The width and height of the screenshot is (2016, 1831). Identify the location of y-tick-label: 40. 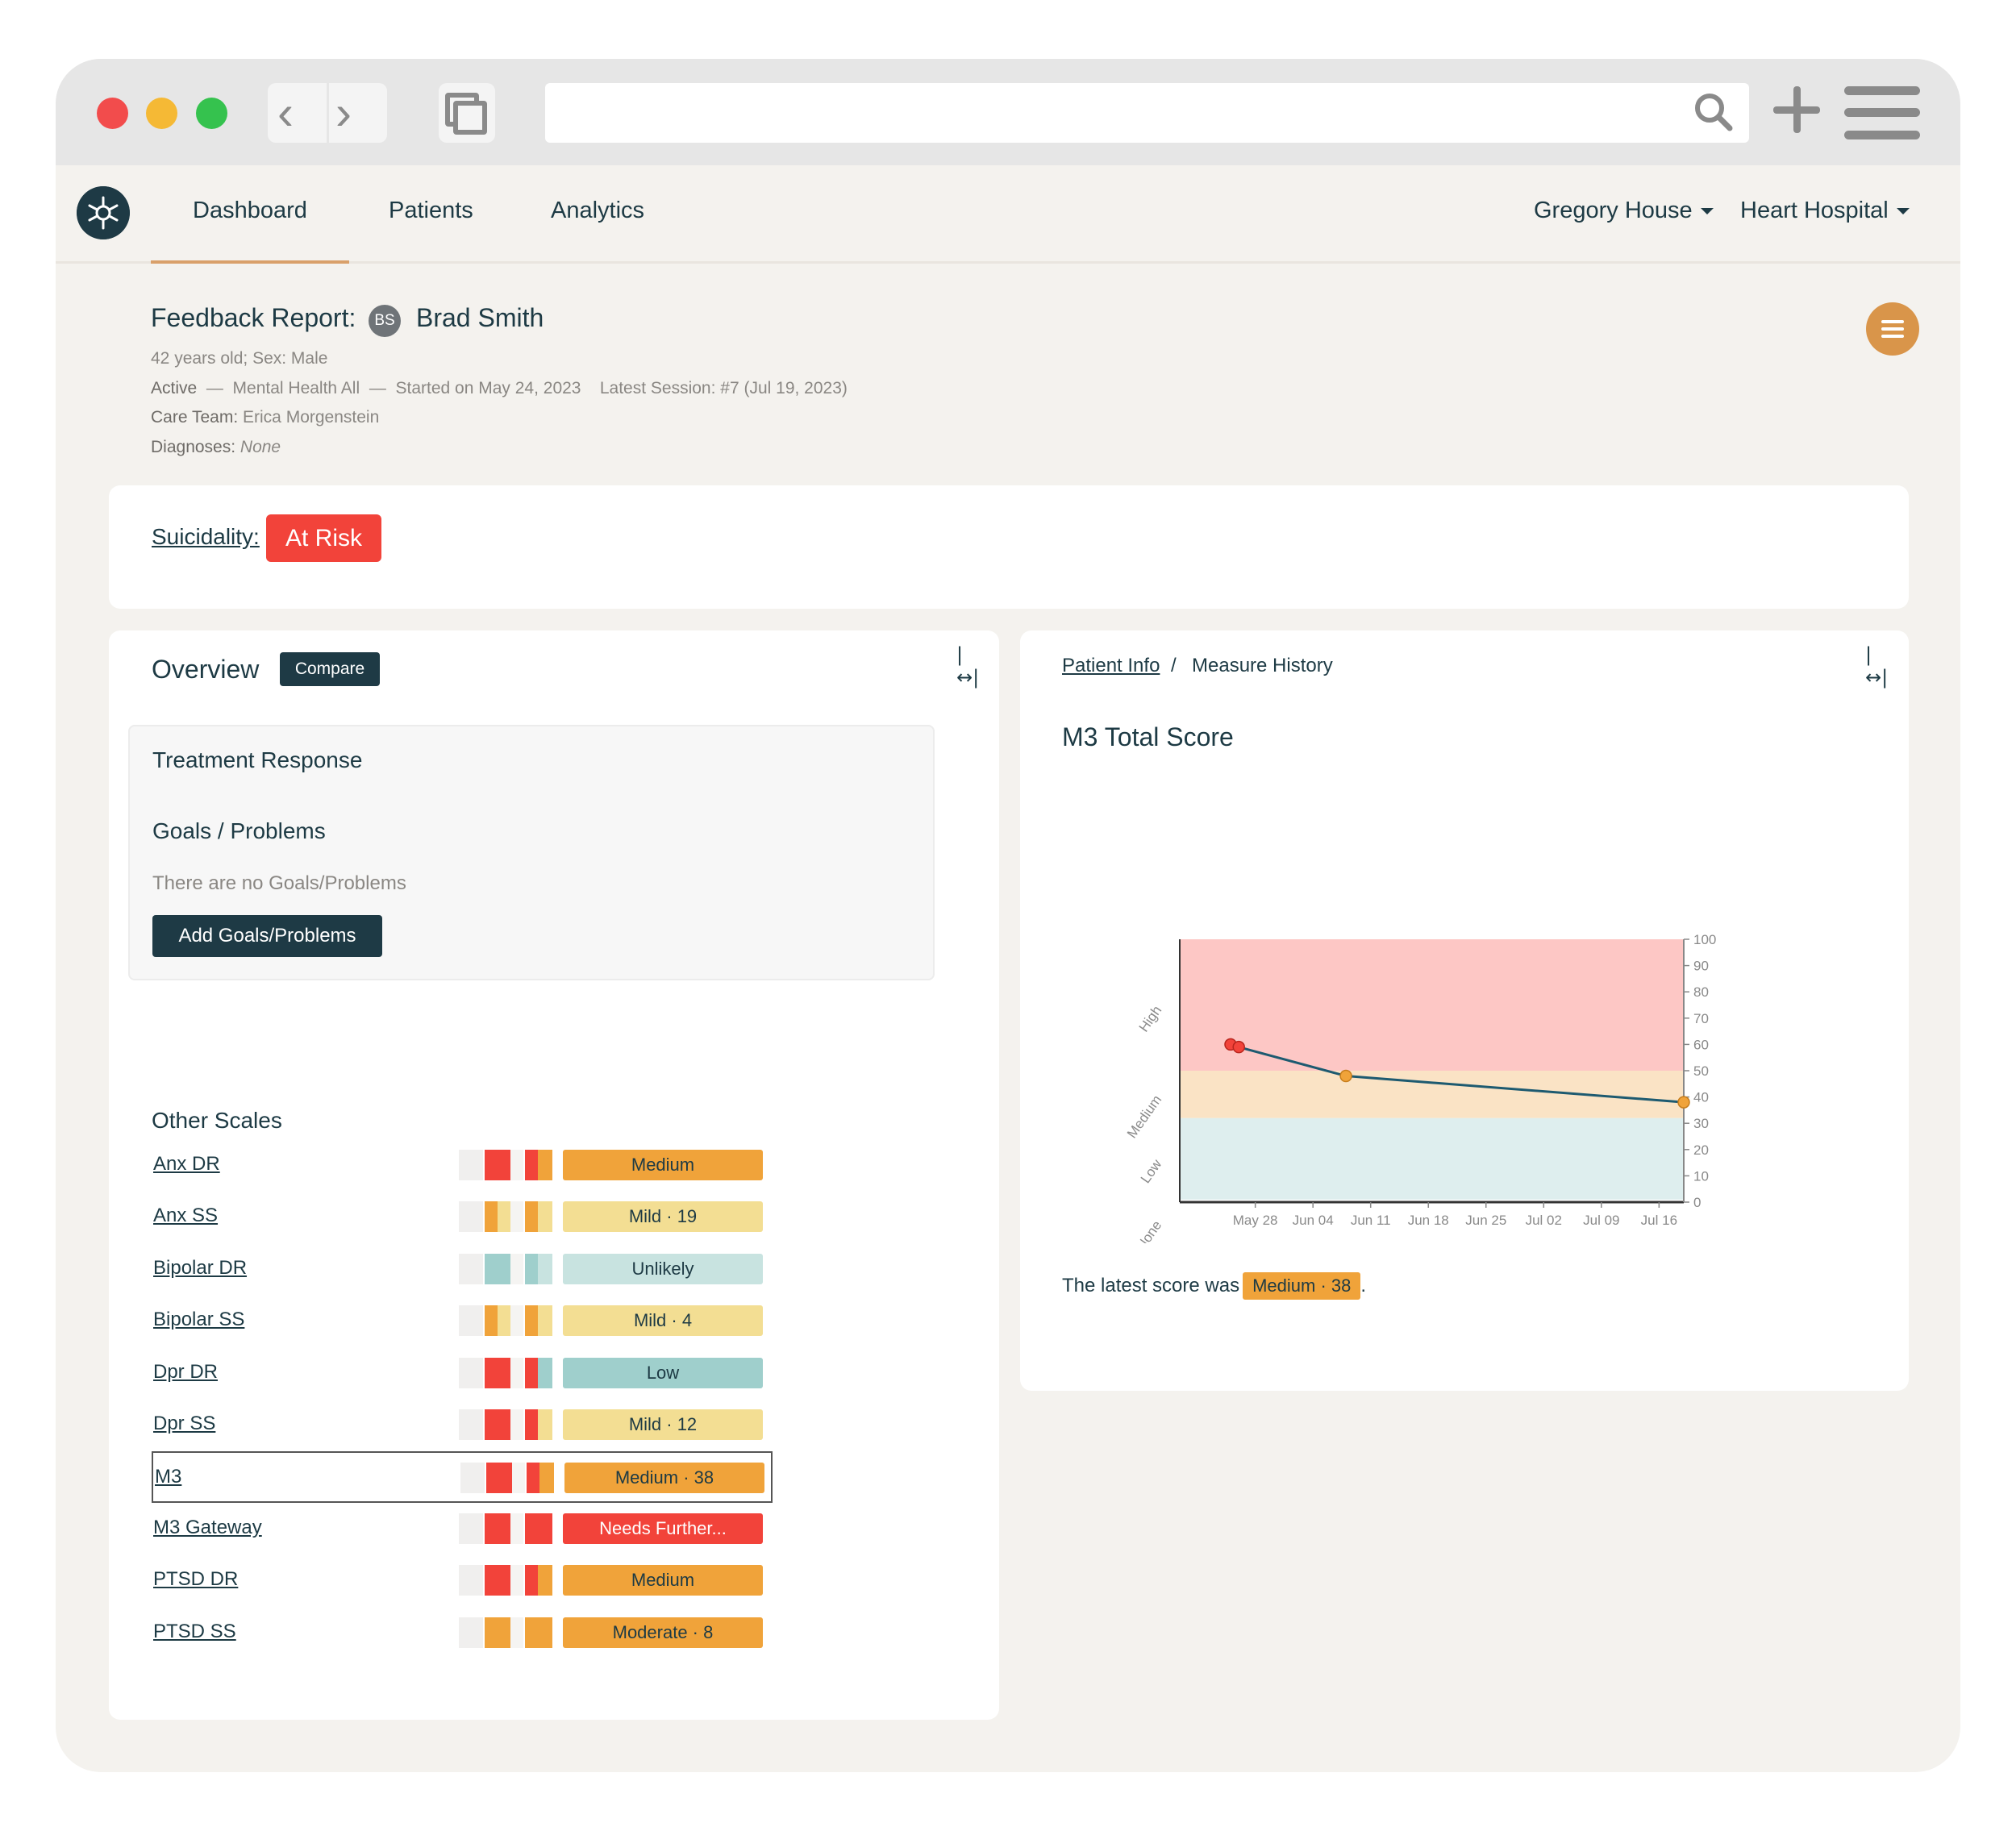
(1701, 1098).